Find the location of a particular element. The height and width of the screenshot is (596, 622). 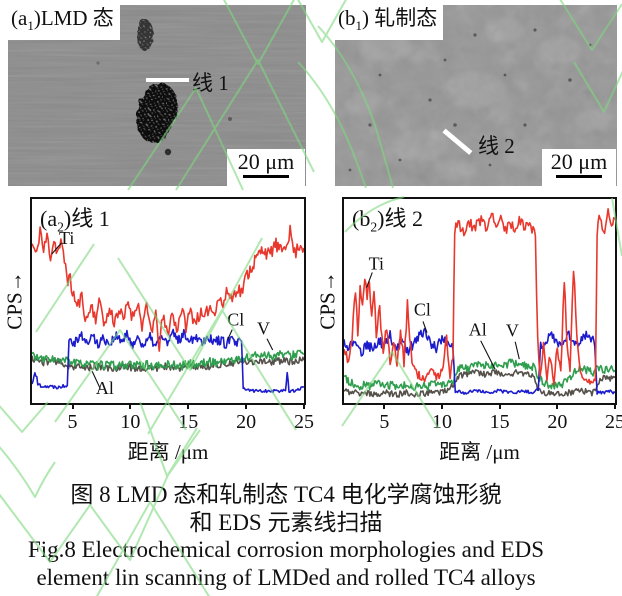

panel-tag-b1: (b1) 轧制态 is located at coordinates (389, 23).